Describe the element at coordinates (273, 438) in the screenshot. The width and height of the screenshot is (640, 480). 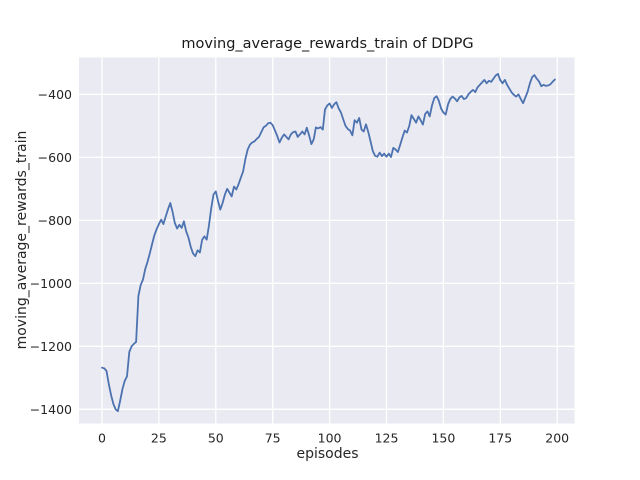
I see `x-tick-label: 75` at that location.